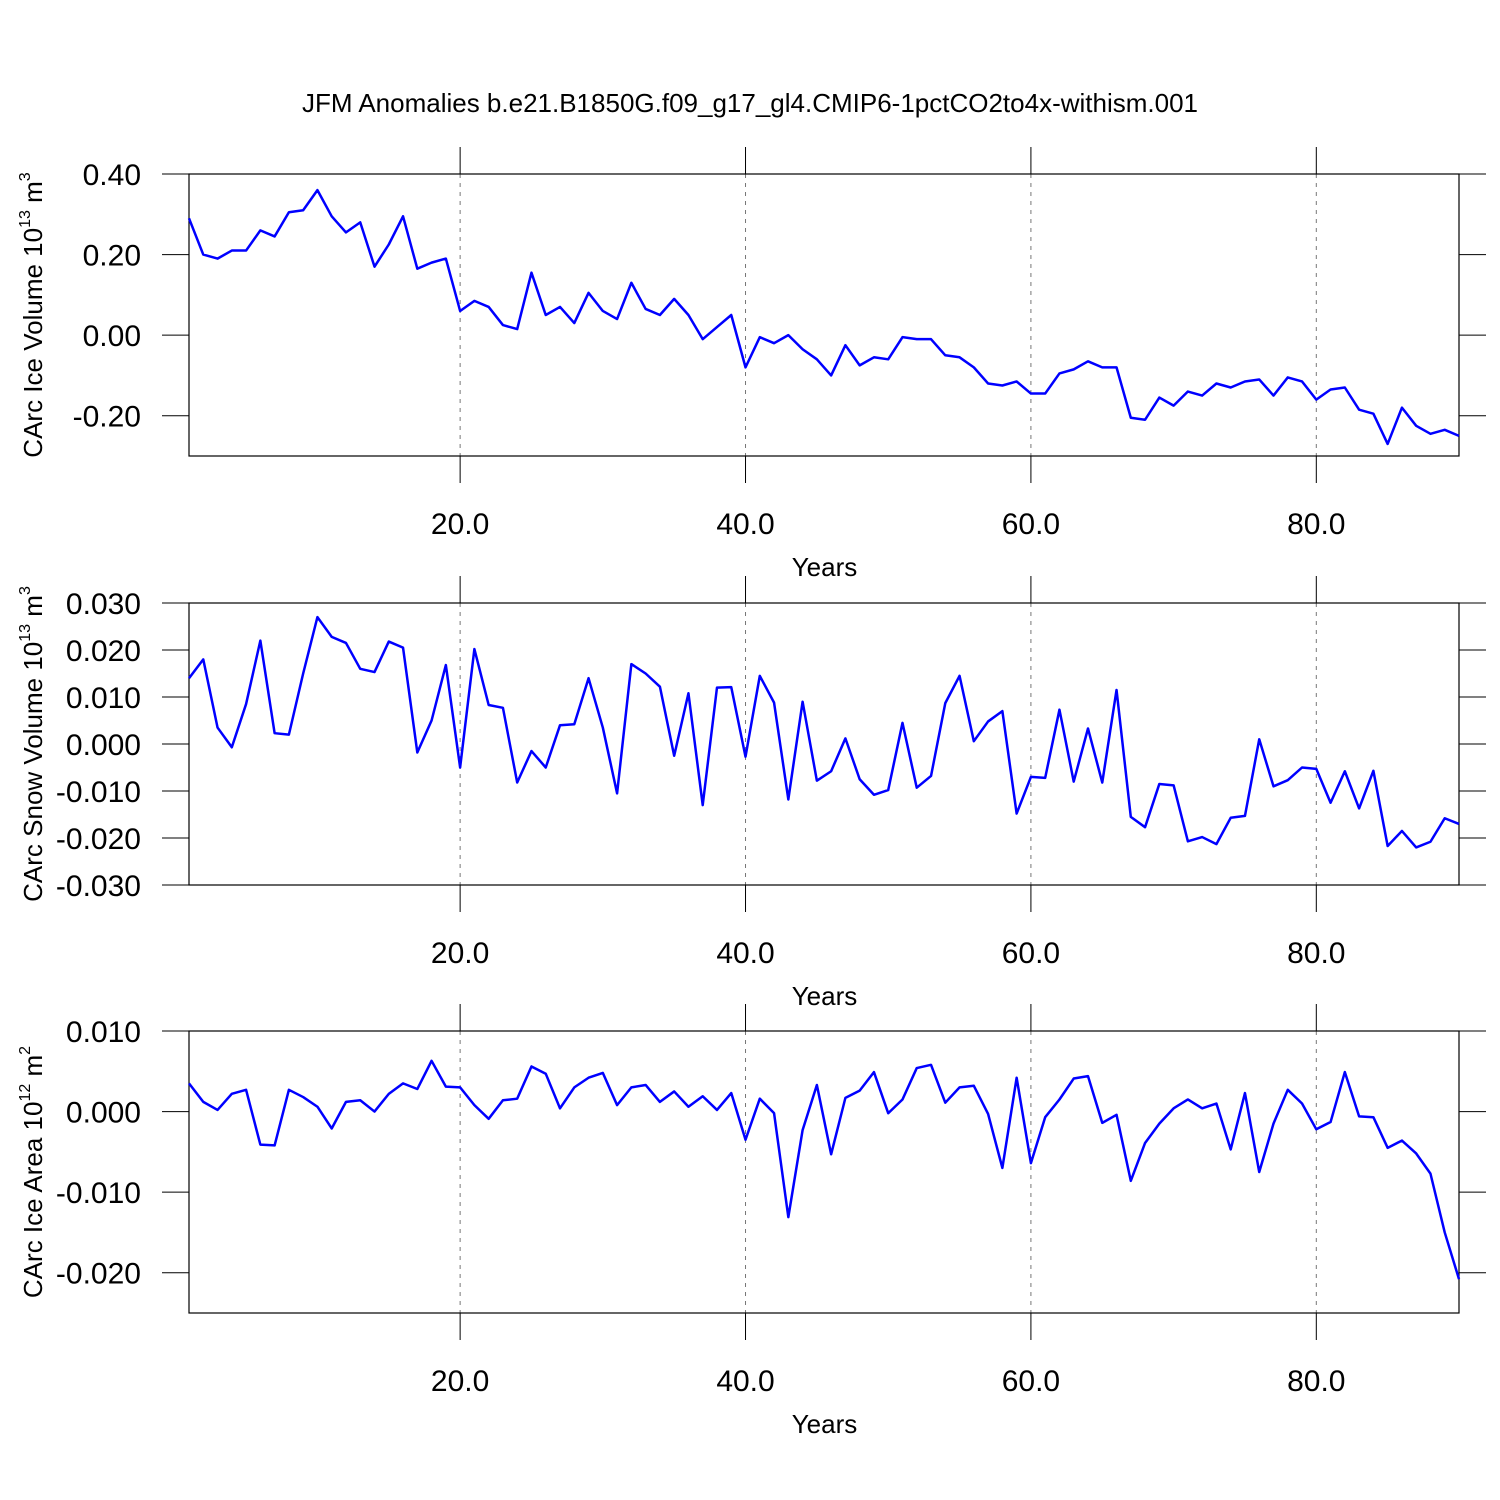 Image resolution: width=1500 pixels, height=1500 pixels. Describe the element at coordinates (103, 651) in the screenshot. I see `y-tick-label: 0.020` at that location.